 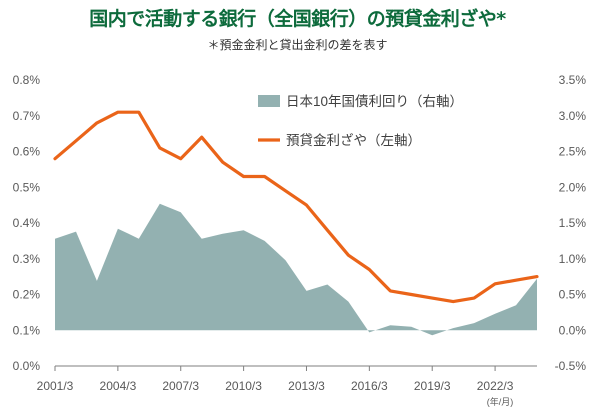 I want to click on left-axis-tick-label: 0.7%, so click(x=27, y=116).